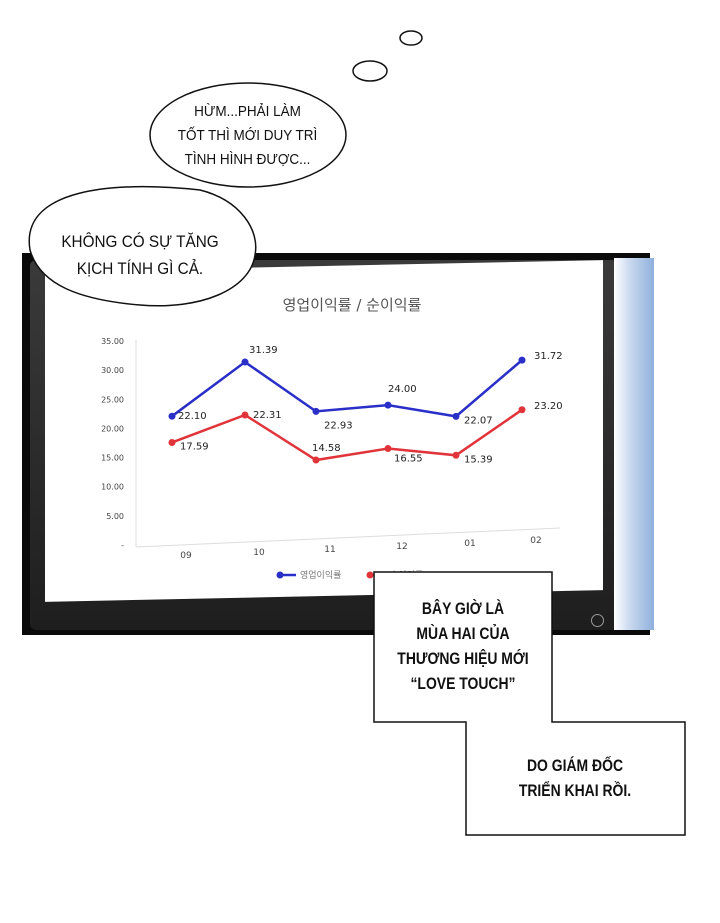 This screenshot has width=720, height=923. What do you see at coordinates (259, 553) in the screenshot?
I see `x-tick-label: 10` at bounding box center [259, 553].